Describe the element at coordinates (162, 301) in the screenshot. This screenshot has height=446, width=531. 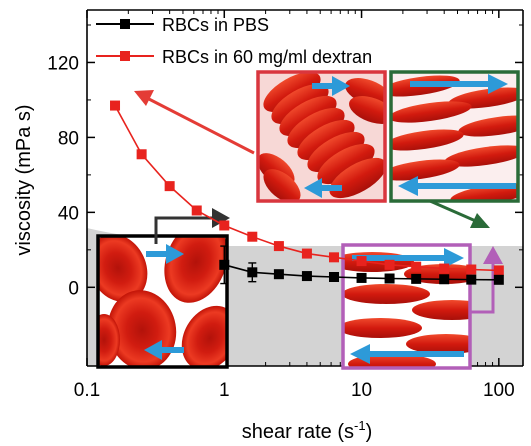
I see `single-cells-inset` at that location.